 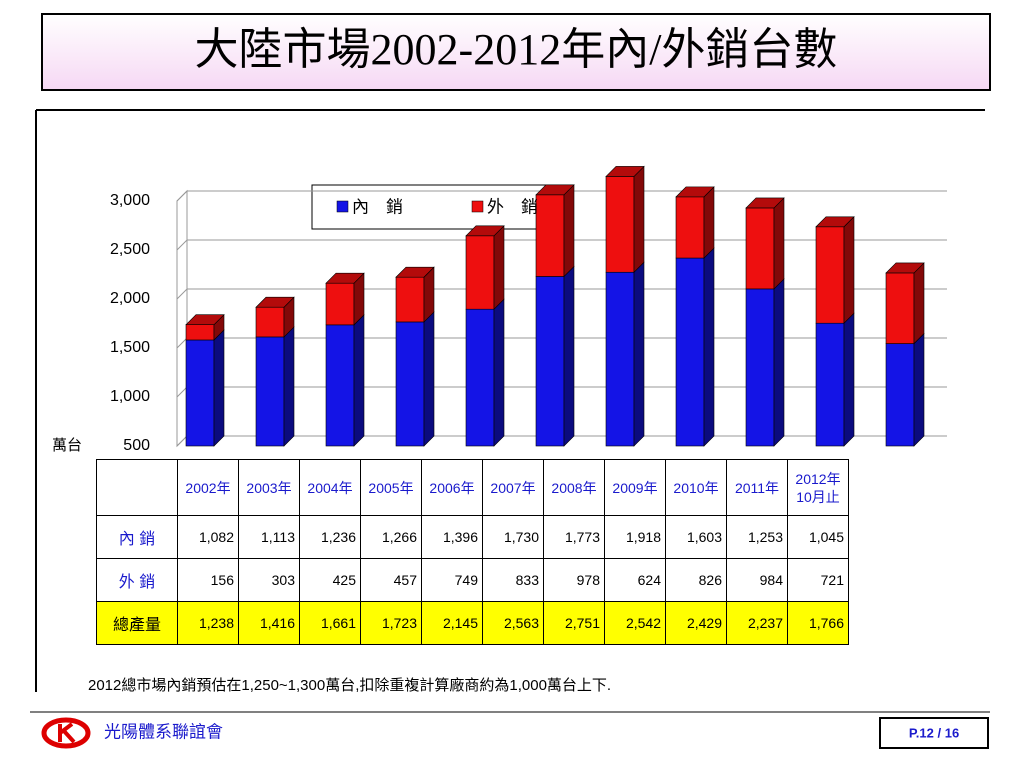 What do you see at coordinates (696, 487) in the screenshot?
I see `table-cell: 2010年` at bounding box center [696, 487].